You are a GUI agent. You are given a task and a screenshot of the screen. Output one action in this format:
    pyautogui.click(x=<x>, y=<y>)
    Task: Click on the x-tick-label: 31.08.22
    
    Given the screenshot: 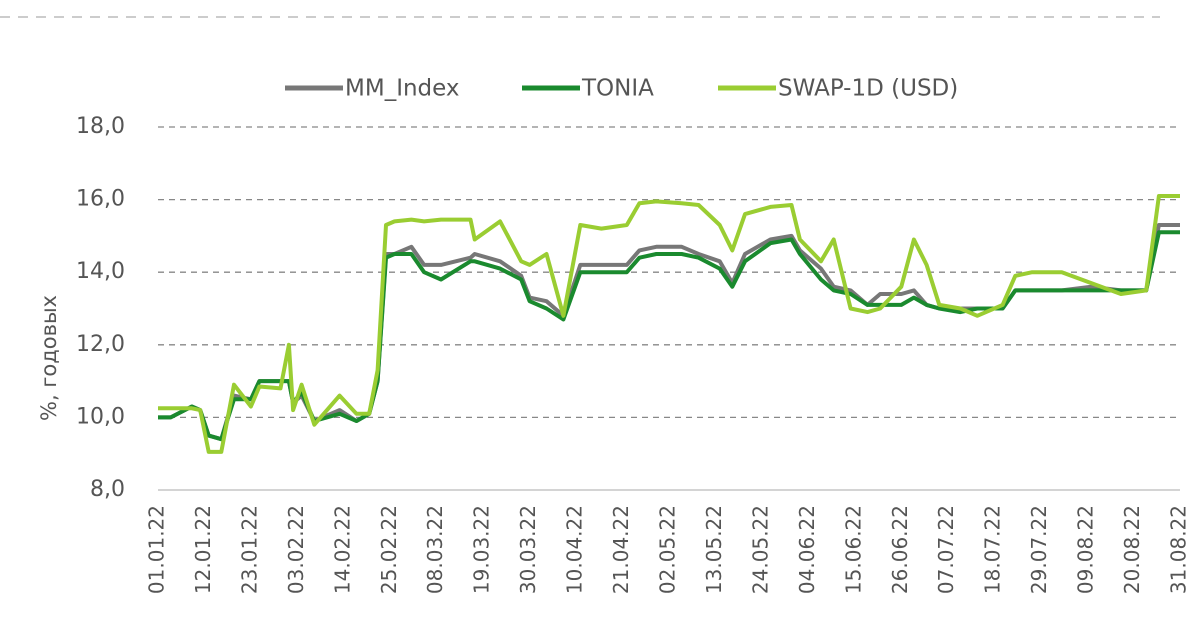 What is the action you would take?
    pyautogui.click(x=1179, y=549)
    